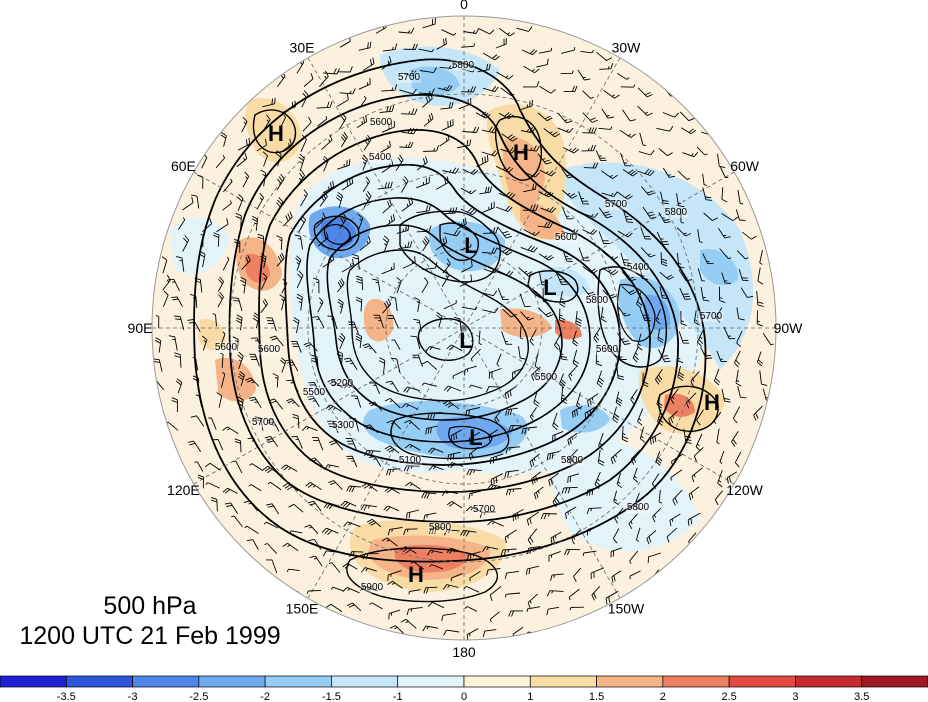 The width and height of the screenshot is (928, 702). What do you see at coordinates (66, 696) in the screenshot?
I see `colorbar-label: -3.5` at bounding box center [66, 696].